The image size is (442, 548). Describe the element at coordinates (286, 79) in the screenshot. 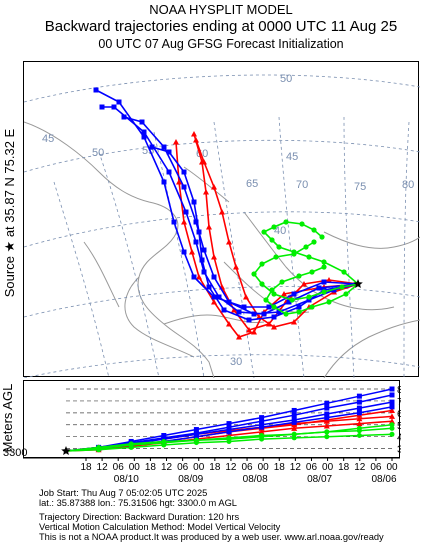

I see `latitude-label: 50` at that location.